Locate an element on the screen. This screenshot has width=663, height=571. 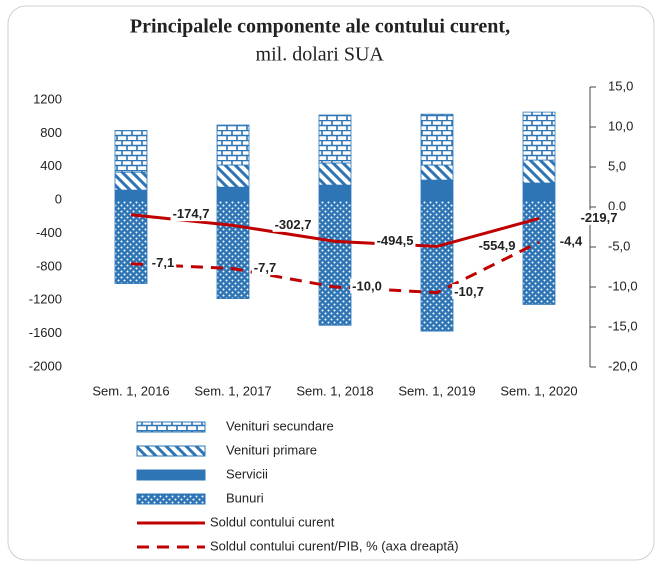
chart-subtitle: mil. dolari SUA is located at coordinates (320, 55).